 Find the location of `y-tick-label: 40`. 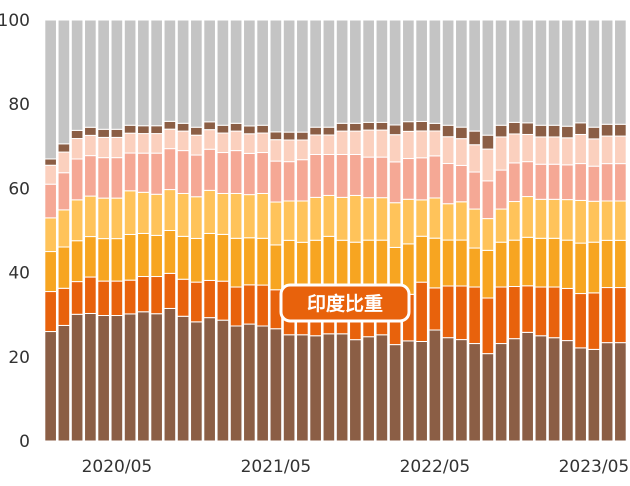

y-tick-label: 40 is located at coordinates (19, 274).